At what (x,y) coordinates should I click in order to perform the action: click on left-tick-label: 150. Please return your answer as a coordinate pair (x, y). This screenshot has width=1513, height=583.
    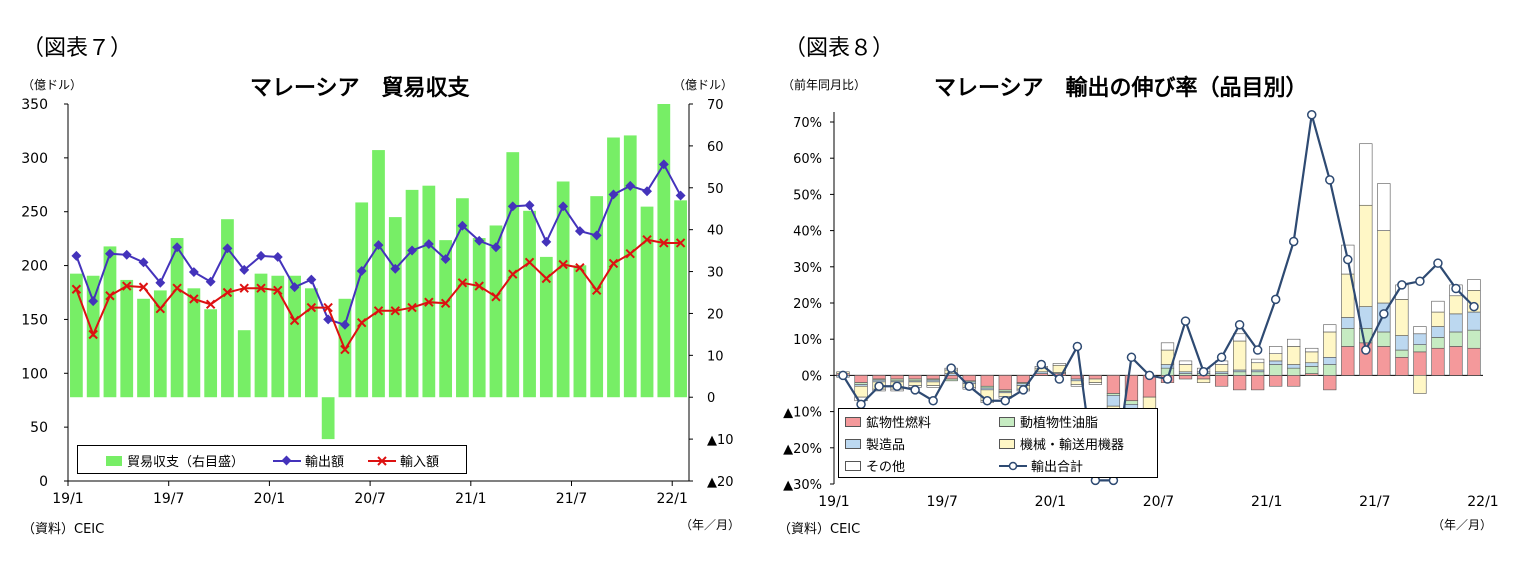
    Looking at the image, I should click on (34, 320).